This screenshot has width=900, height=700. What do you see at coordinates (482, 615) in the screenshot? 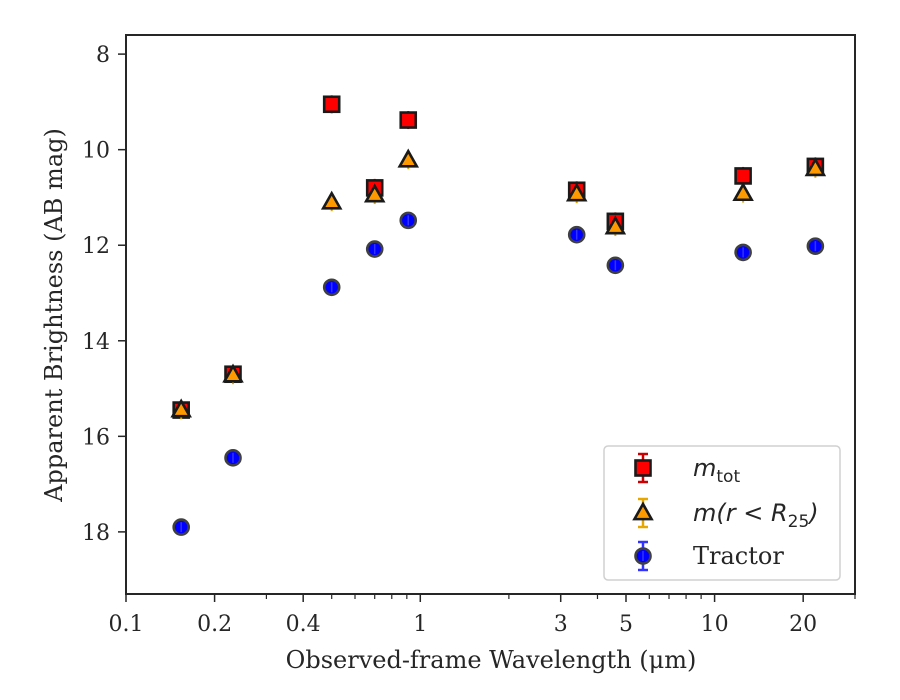
I see `x-axis: 0.1 0.2 0.4 1 3 5 10 20` at bounding box center [482, 615].